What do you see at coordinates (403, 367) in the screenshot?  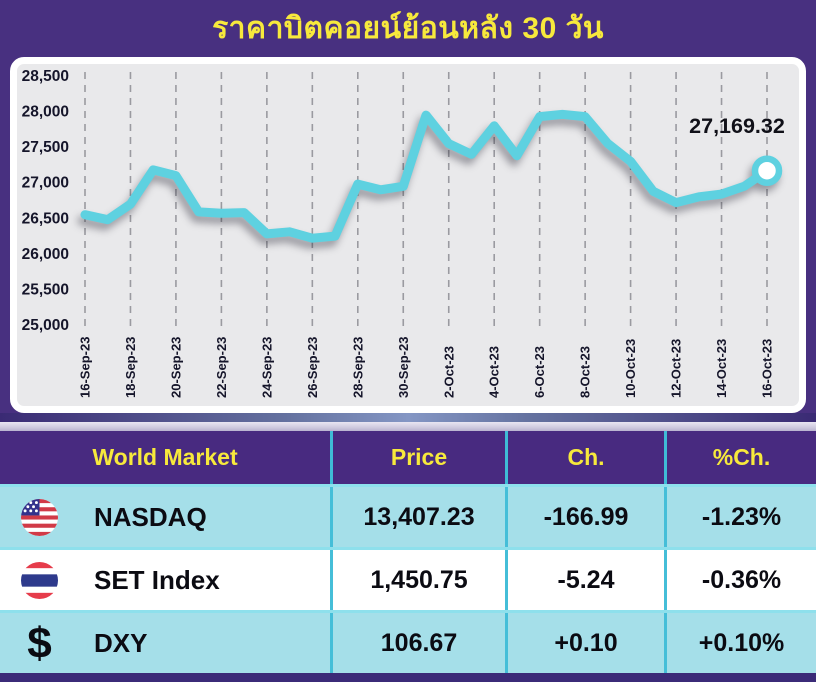 I see `x-axis-label: 30-Sep-23` at bounding box center [403, 367].